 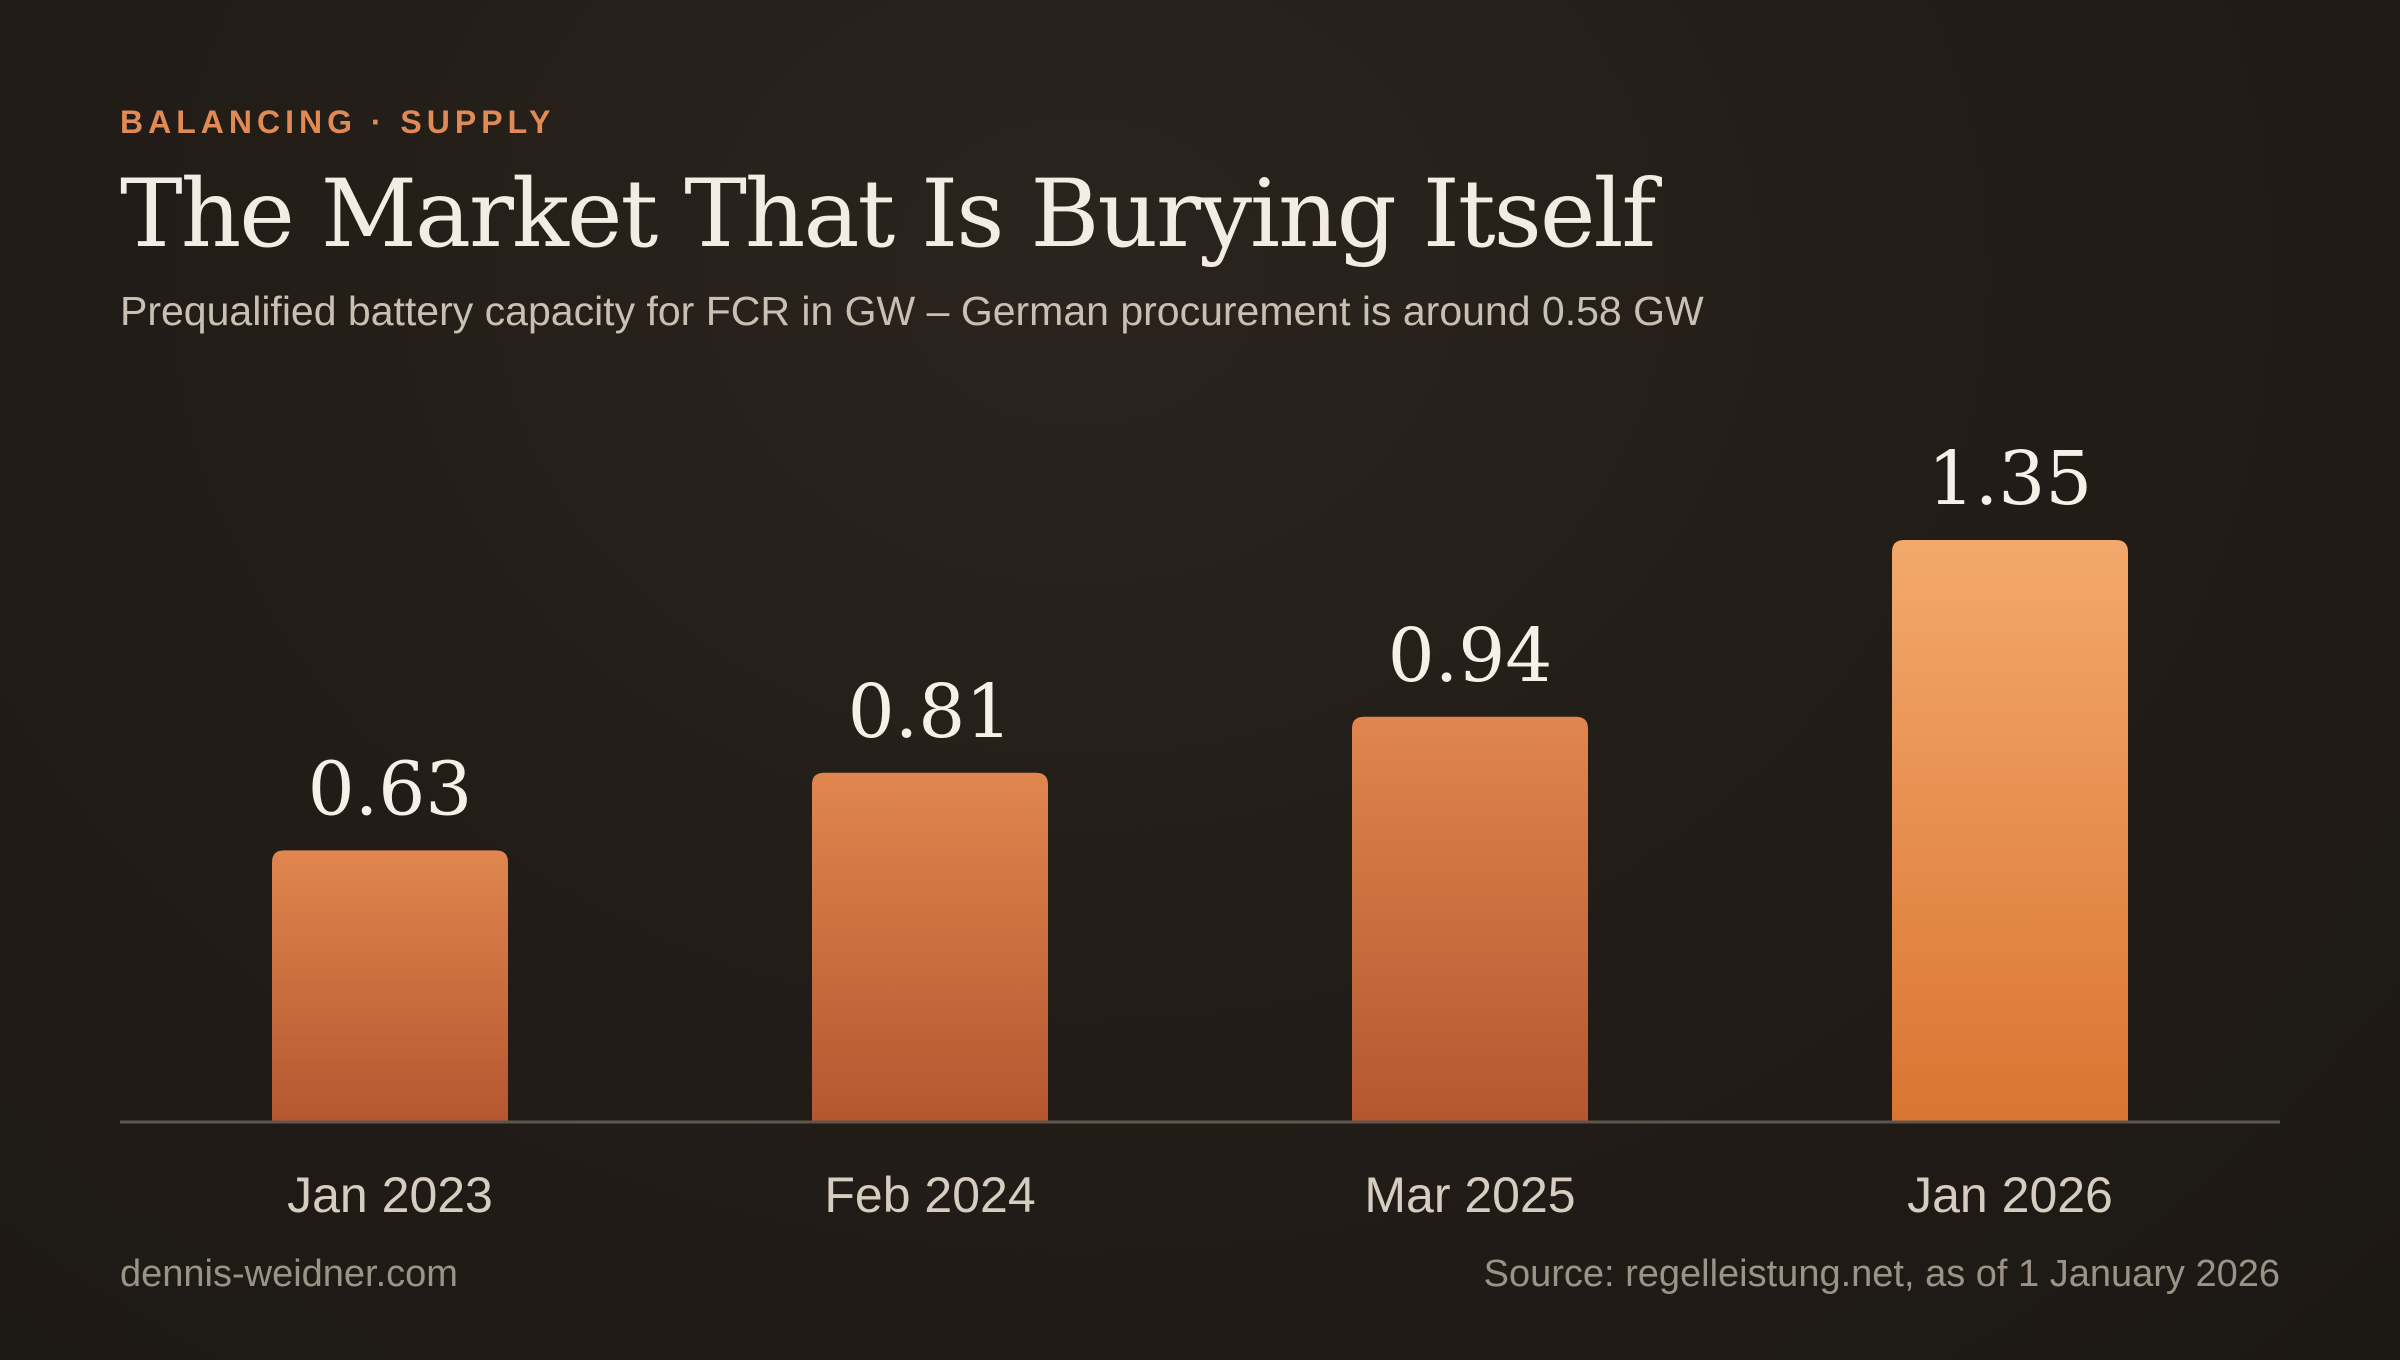 I want to click on category-label: Jan 2026, so click(x=2010, y=1195).